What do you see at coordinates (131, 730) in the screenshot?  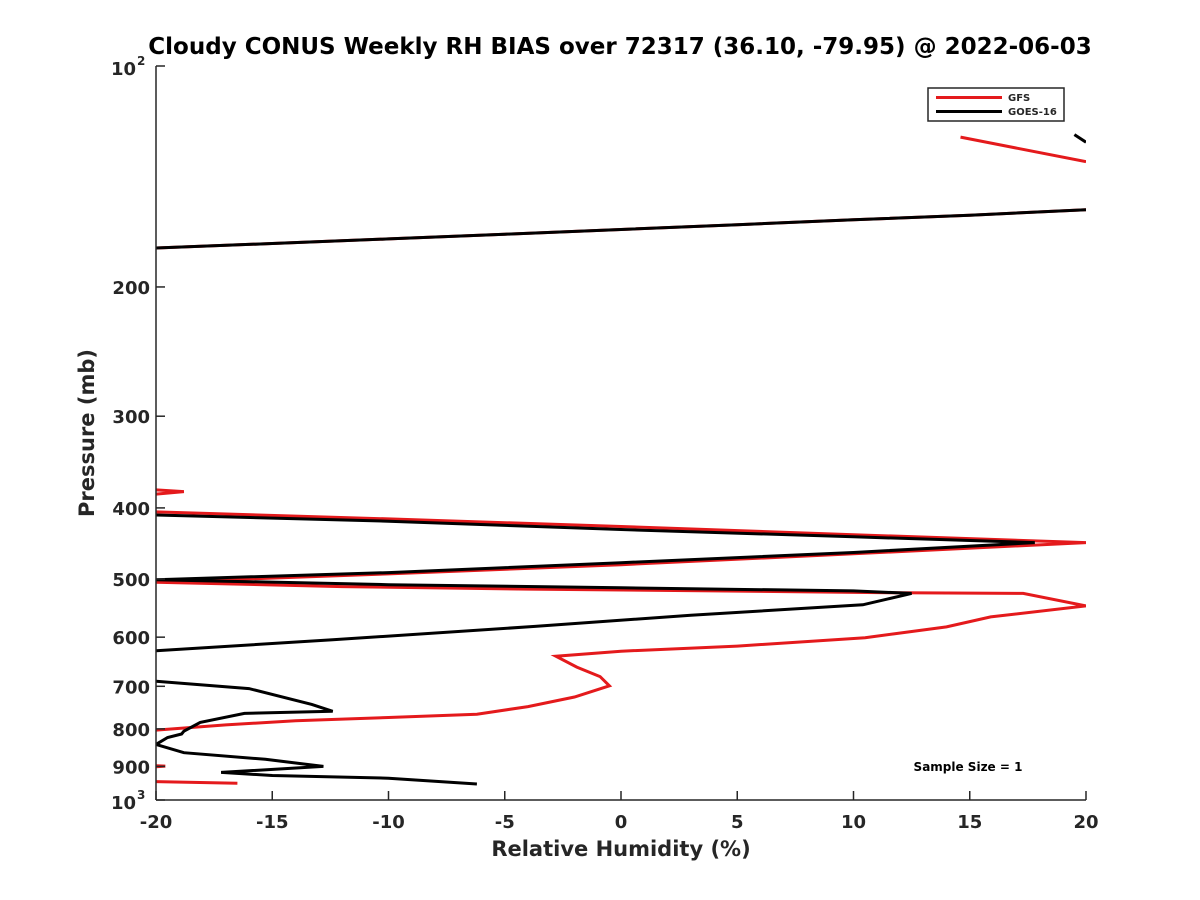 I see `y-tick-label: 800` at bounding box center [131, 730].